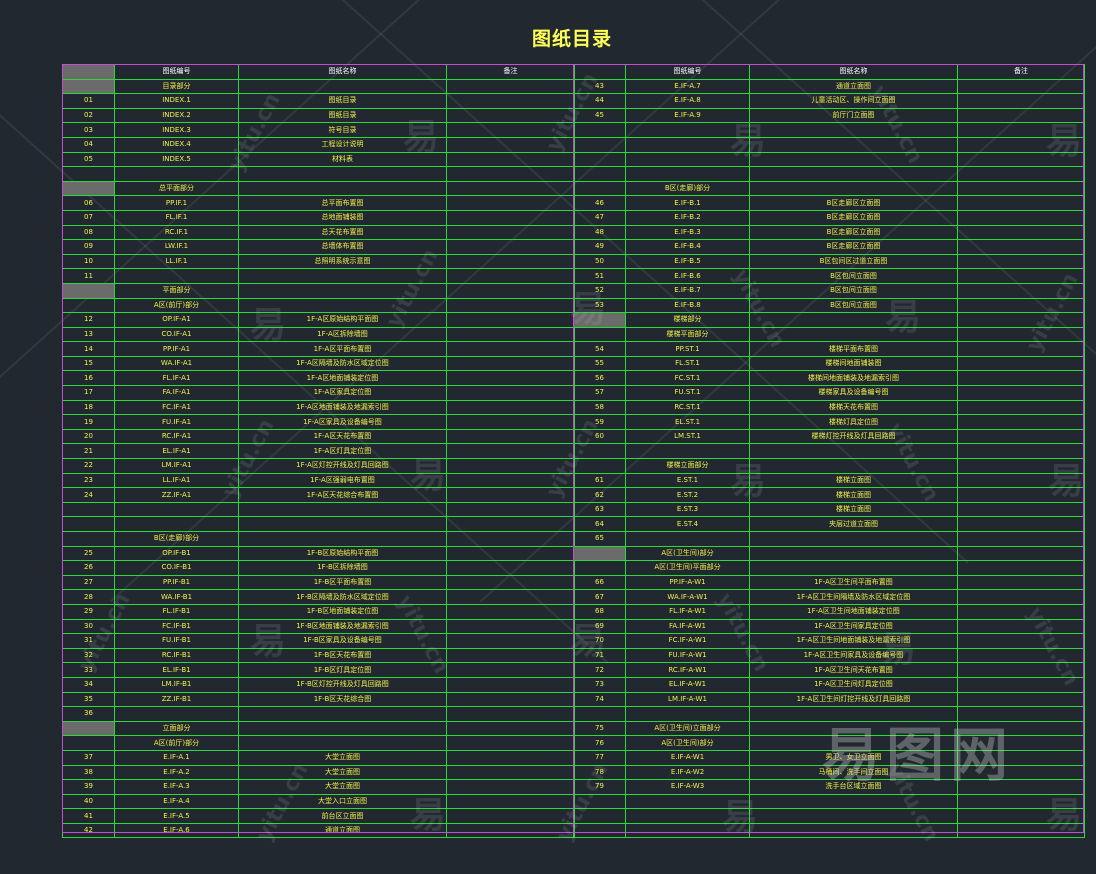 The height and width of the screenshot is (874, 1096). What do you see at coordinates (318, 159) in the screenshot?
I see `table-row: 05 INDEX.5 材料表` at bounding box center [318, 159].